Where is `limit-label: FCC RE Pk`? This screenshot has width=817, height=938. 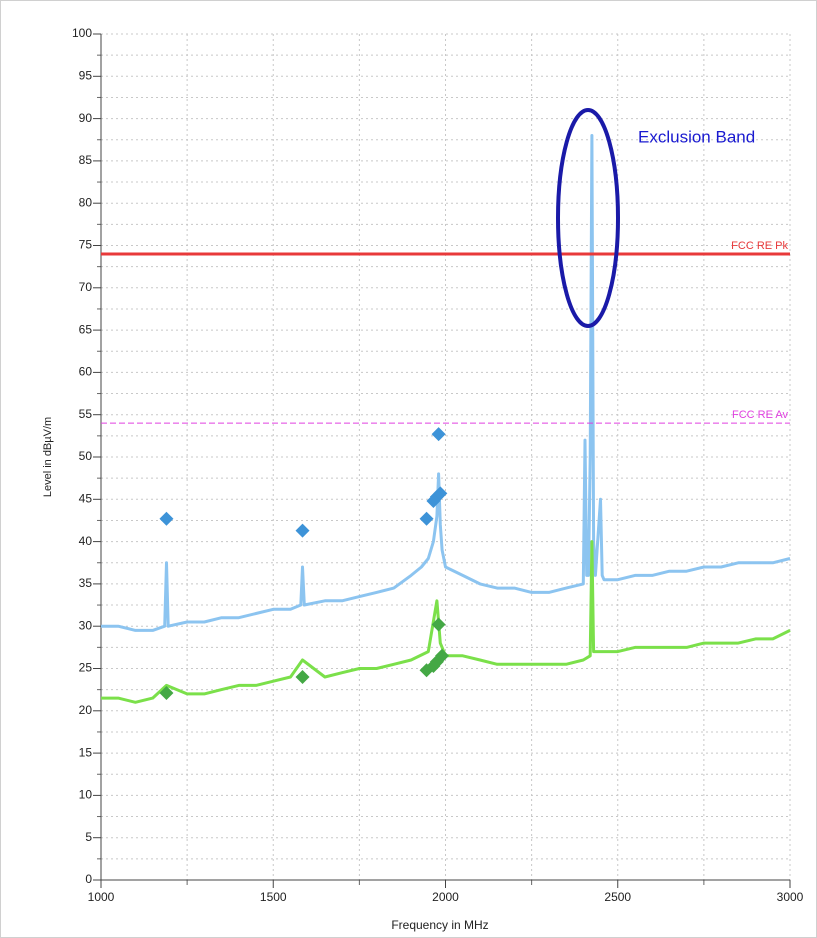 limit-label: FCC RE Pk is located at coordinates (759, 246).